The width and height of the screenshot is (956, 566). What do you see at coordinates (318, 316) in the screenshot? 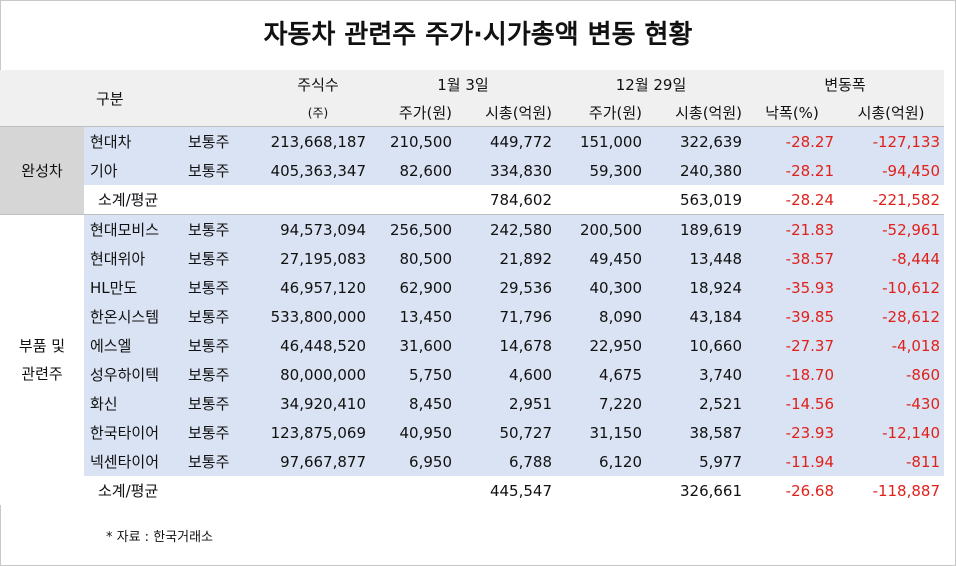
I see `shares-count-cell: 533,800,000` at bounding box center [318, 316].